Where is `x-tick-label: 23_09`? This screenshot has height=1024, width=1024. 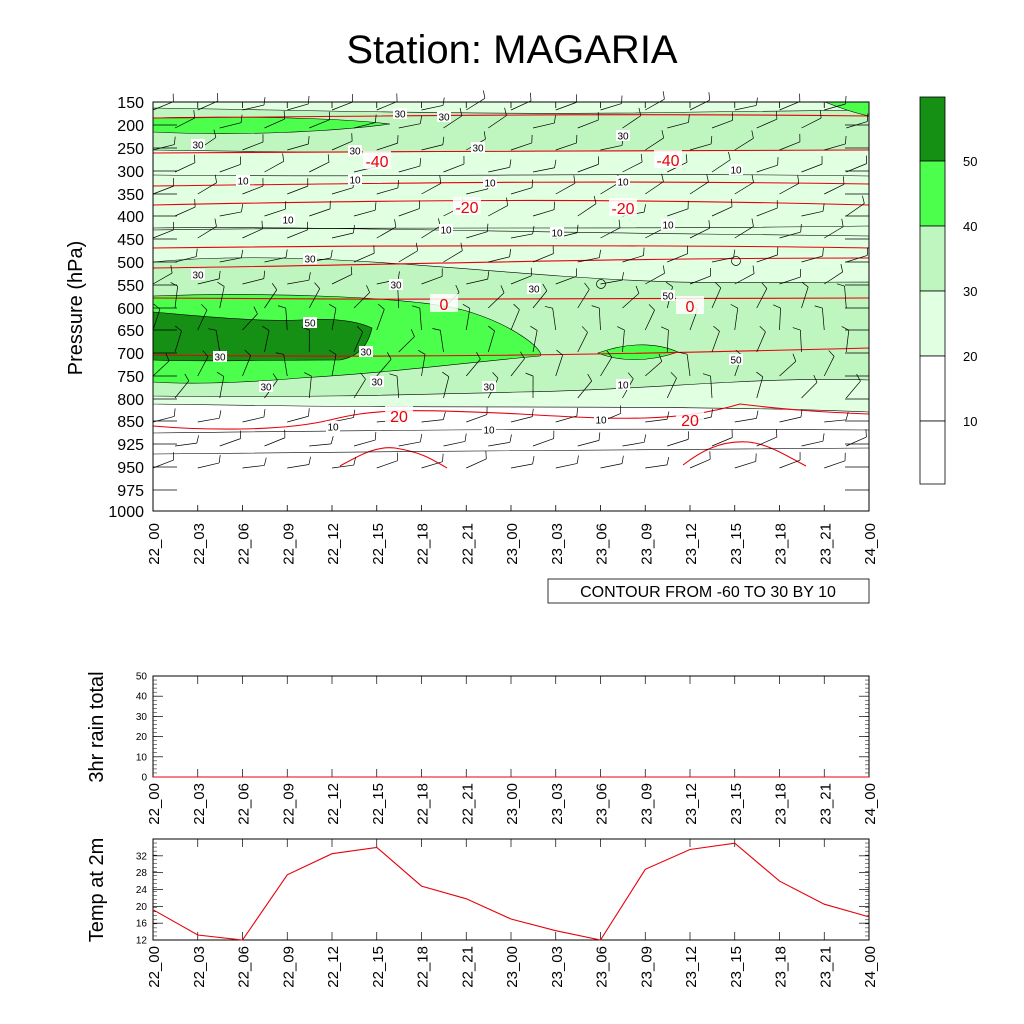
x-tick-label: 23_09 is located at coordinates (646, 967).